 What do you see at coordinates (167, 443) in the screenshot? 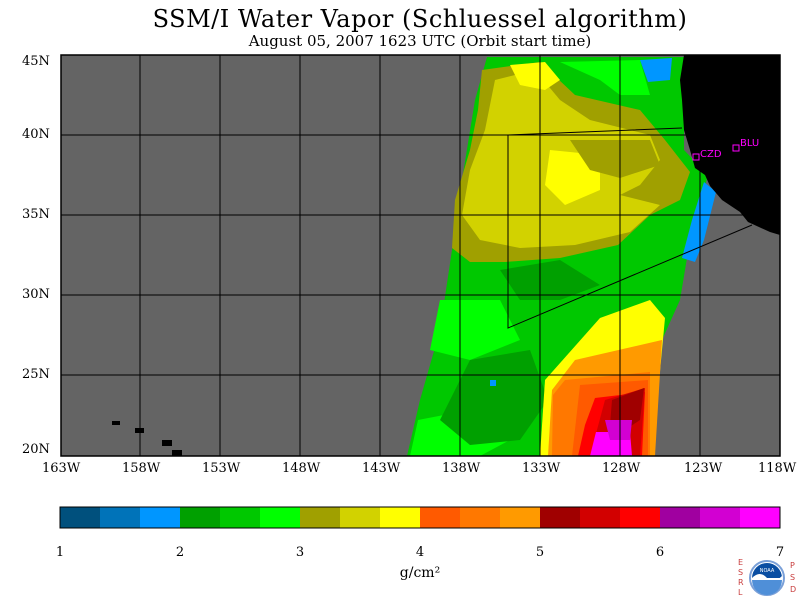
I see `island-maui` at bounding box center [167, 443].